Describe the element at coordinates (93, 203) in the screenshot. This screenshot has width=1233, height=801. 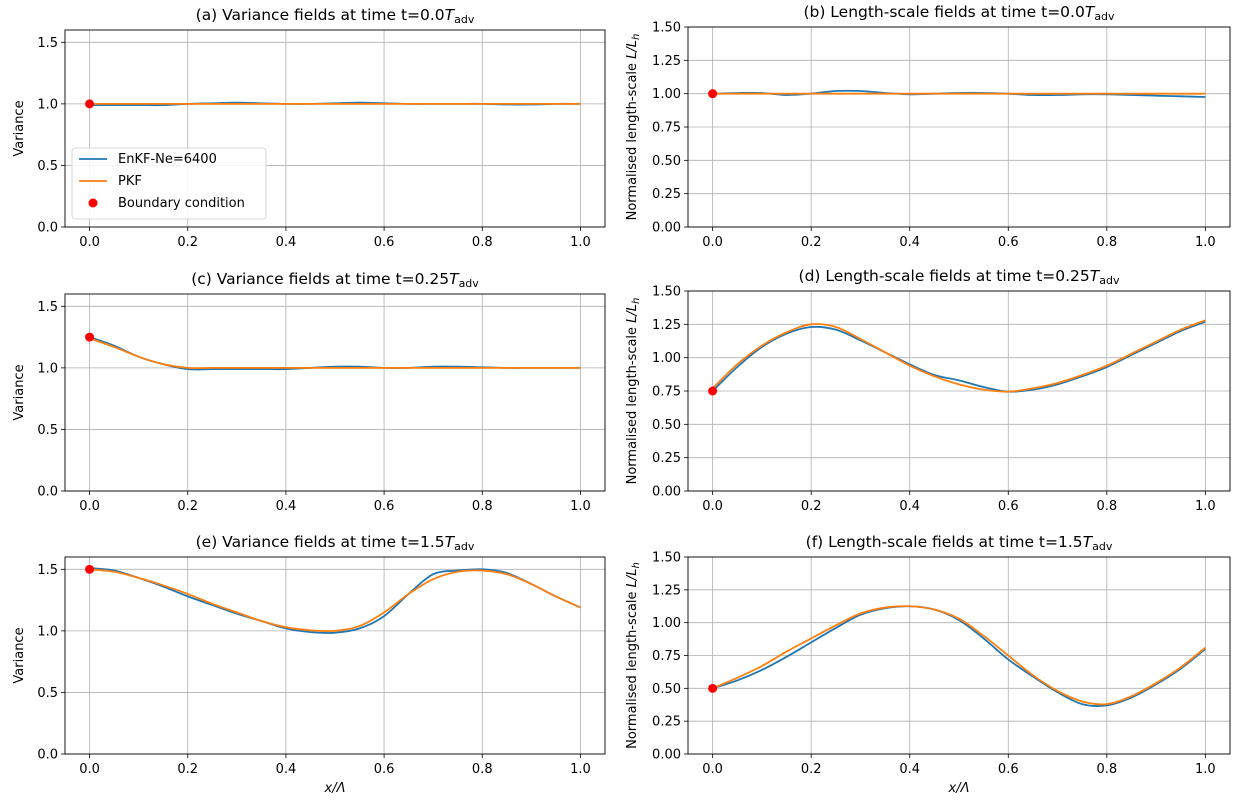
I see `legend-boundary-swatch` at that location.